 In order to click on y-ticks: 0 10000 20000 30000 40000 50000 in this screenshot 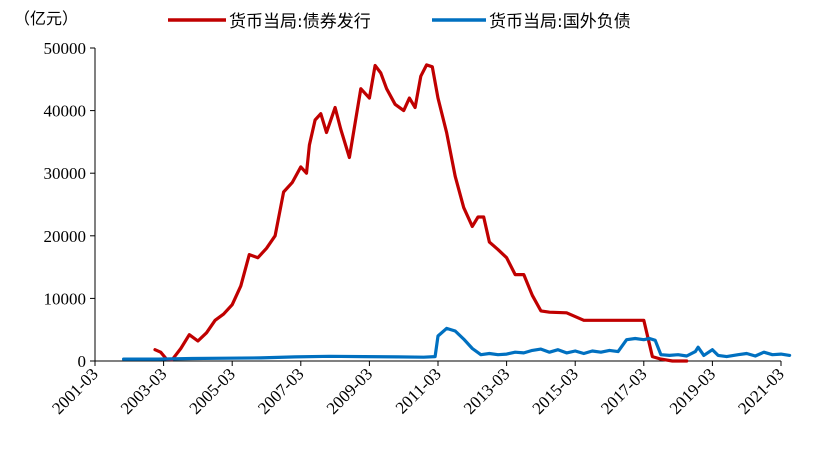, I will do `click(69, 205)`.